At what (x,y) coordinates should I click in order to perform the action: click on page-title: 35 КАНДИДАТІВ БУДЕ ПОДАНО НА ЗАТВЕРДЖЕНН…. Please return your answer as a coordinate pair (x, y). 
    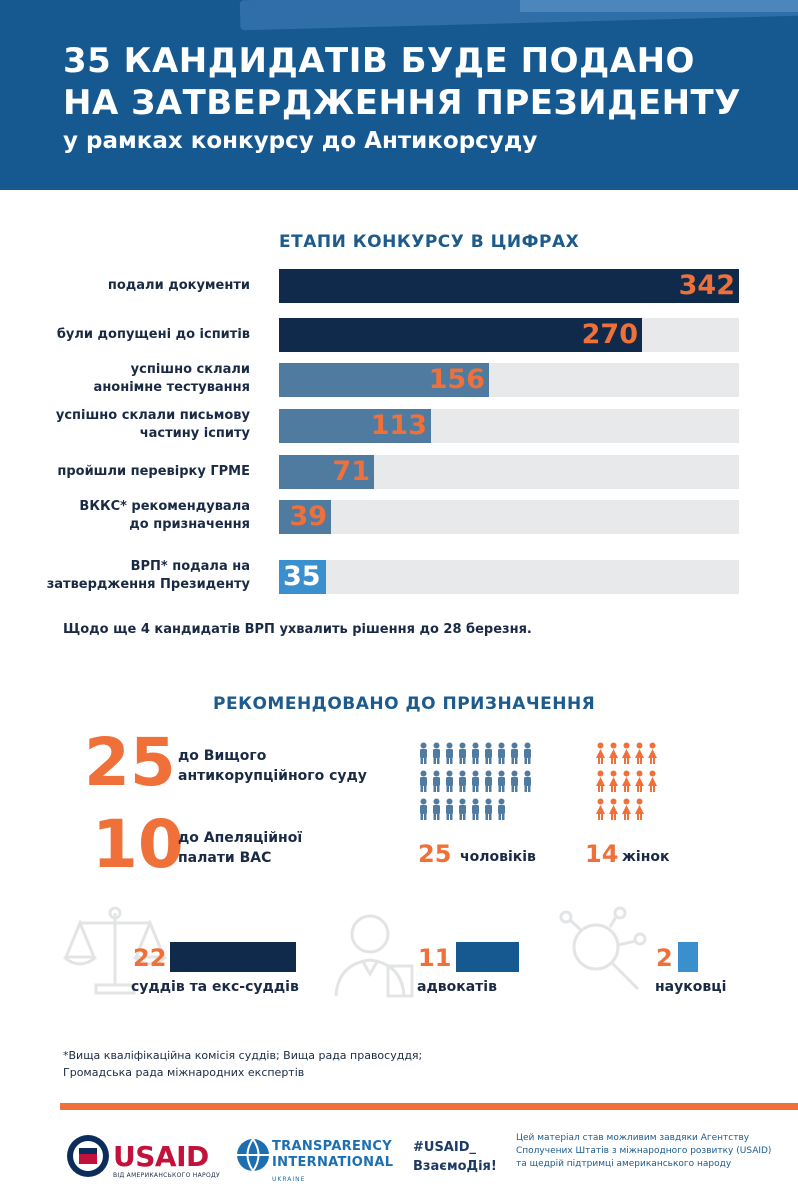
    Looking at the image, I should click on (402, 82).